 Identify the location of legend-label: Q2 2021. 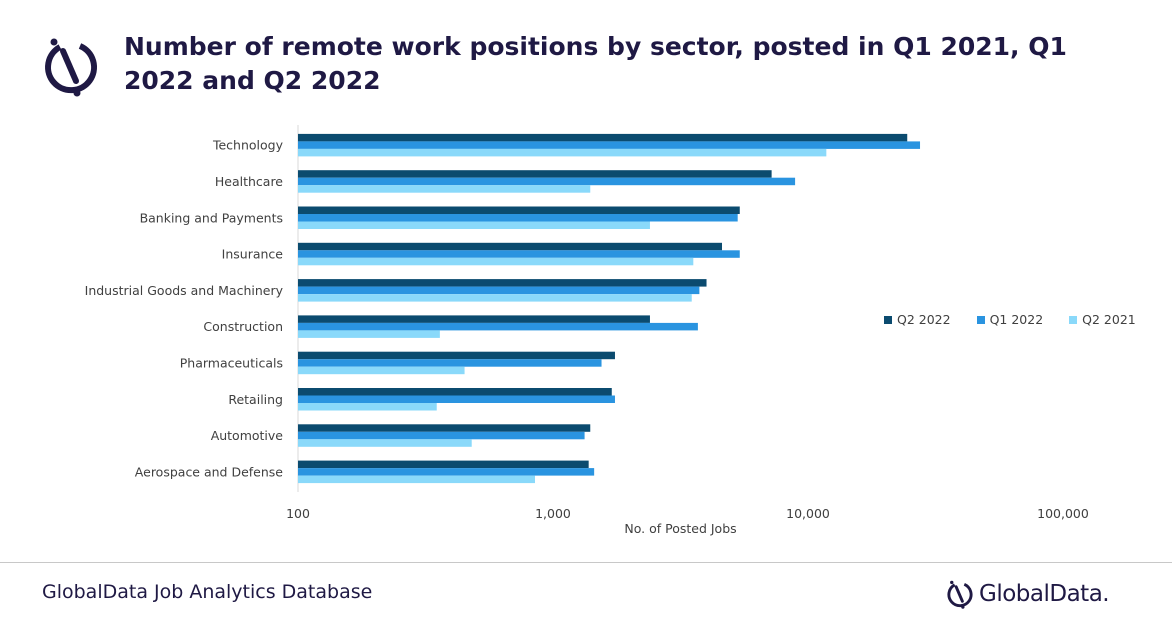
(1109, 319).